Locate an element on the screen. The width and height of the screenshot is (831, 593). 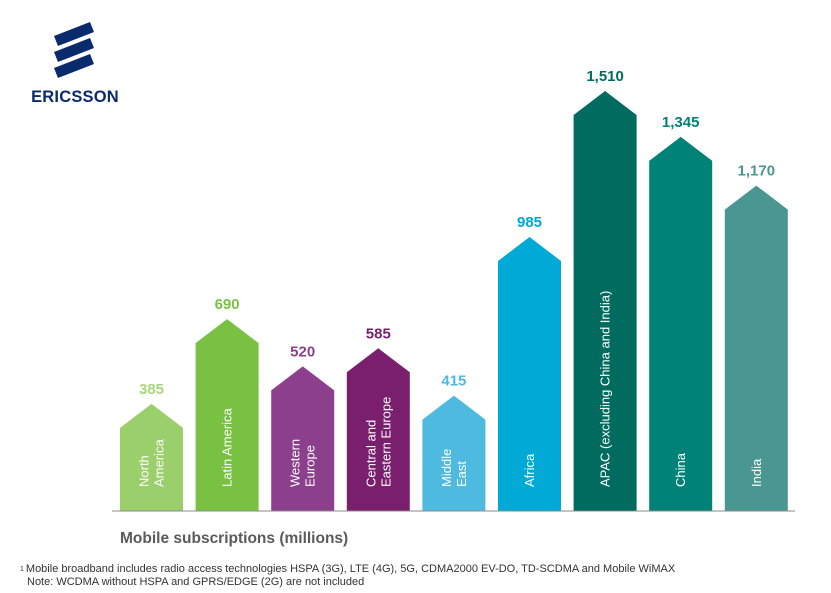
value-label-north-america: 385 is located at coordinates (151, 389).